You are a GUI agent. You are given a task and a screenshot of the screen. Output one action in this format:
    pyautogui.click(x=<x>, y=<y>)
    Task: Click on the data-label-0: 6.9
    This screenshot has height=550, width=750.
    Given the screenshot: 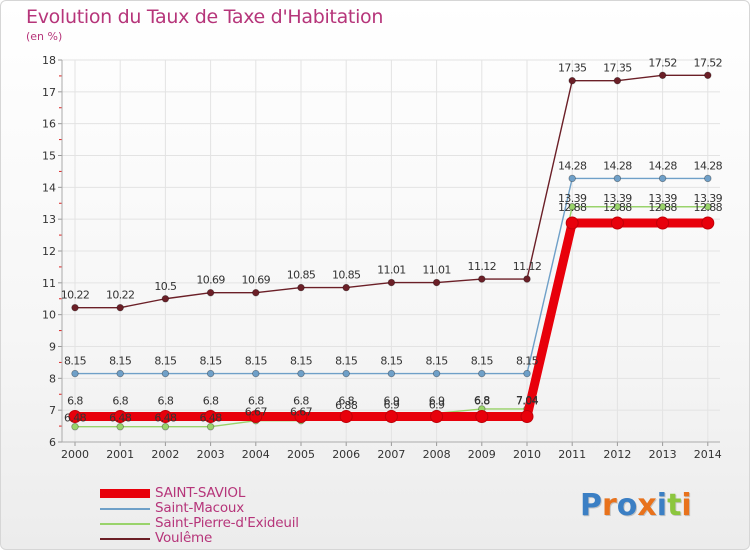 What is the action you would take?
    pyautogui.click(x=437, y=401)
    